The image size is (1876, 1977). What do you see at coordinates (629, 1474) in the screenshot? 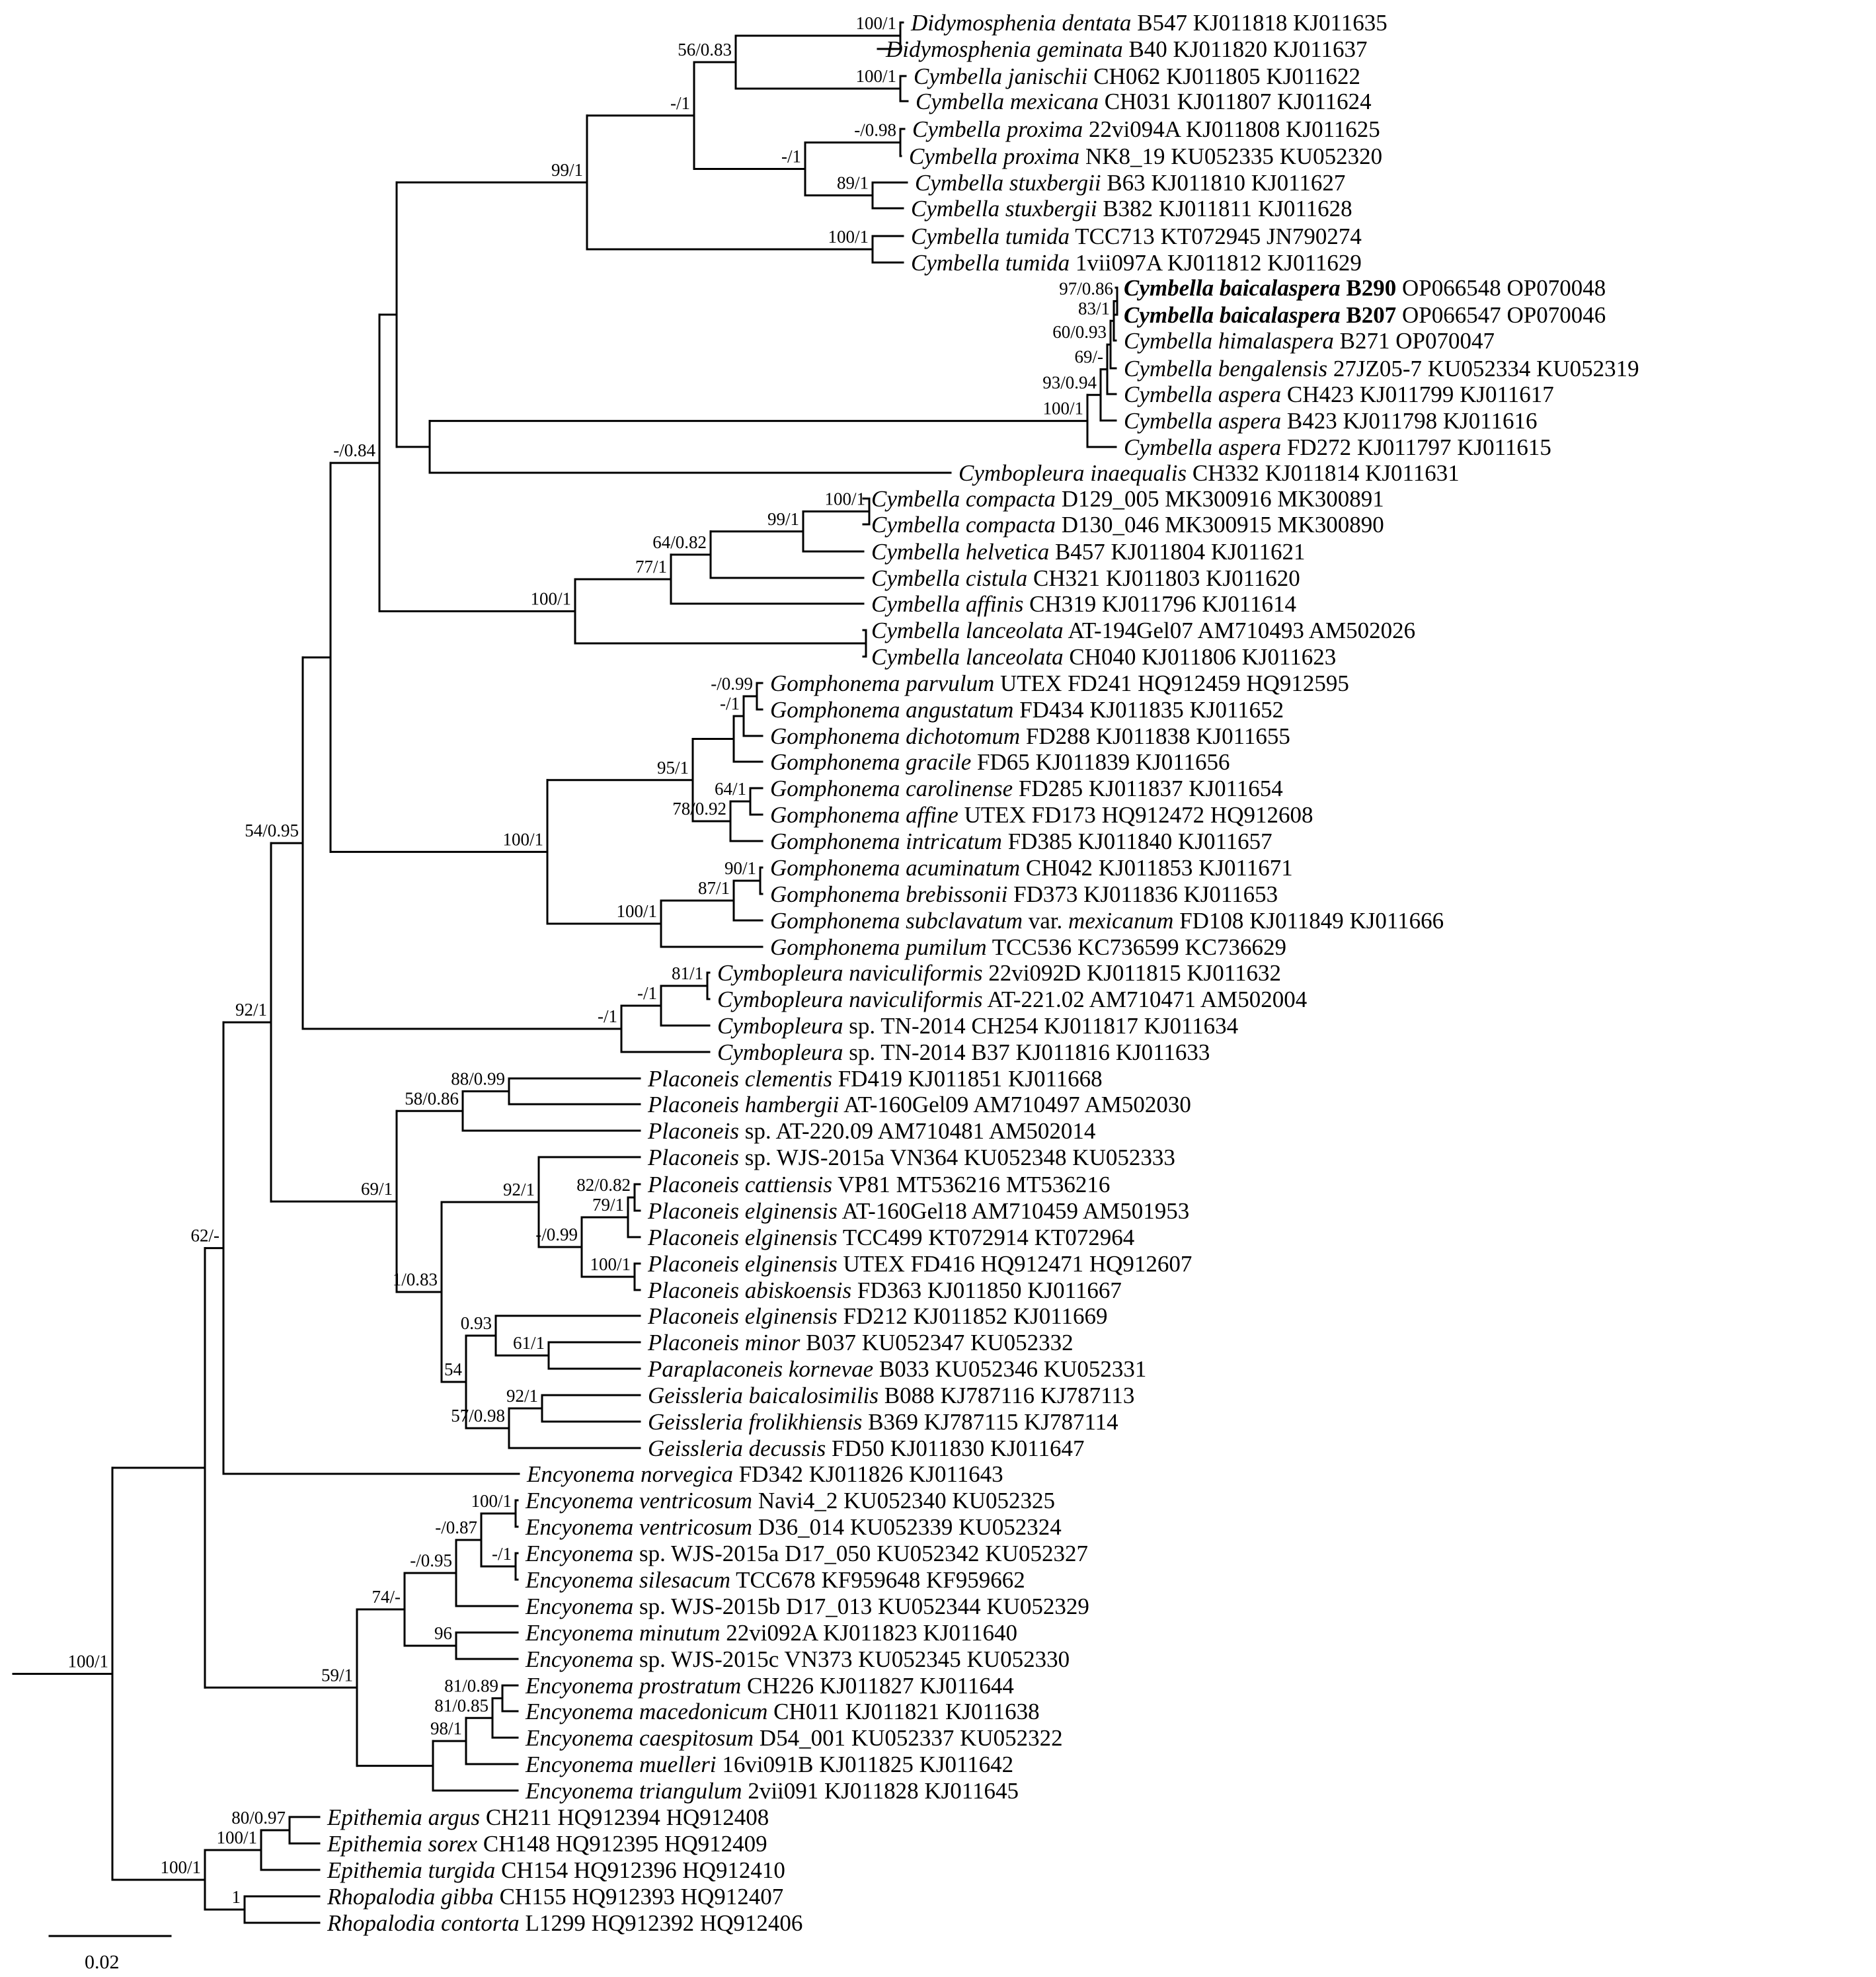
I see `taxon-name: Encyonema norvegica` at bounding box center [629, 1474].